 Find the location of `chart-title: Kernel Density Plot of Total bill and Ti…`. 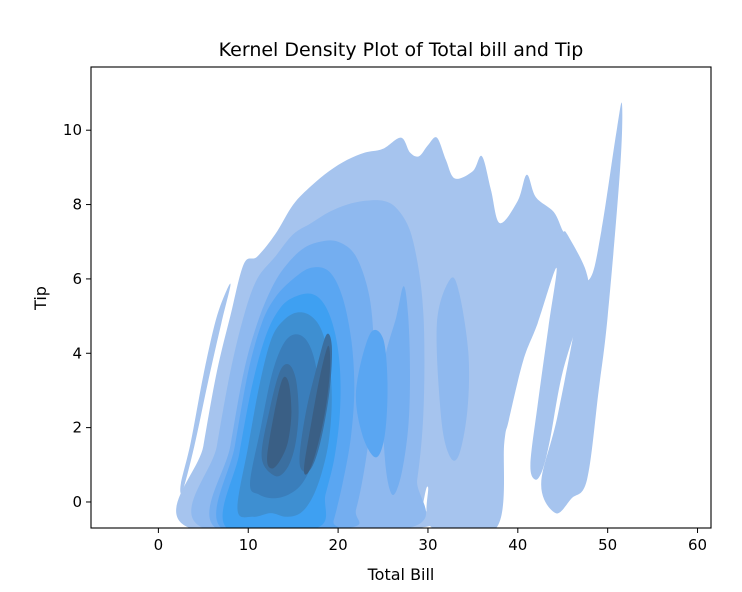

chart-title: Kernel Density Plot of Total bill and Ti… is located at coordinates (401, 50).